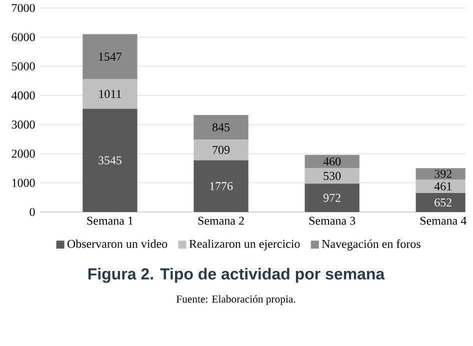 Image resolution: width=473 pixels, height=346 pixels. Describe the element at coordinates (236, 275) in the screenshot. I see `text: Figura 2. Tipo de actividad por semana` at that location.